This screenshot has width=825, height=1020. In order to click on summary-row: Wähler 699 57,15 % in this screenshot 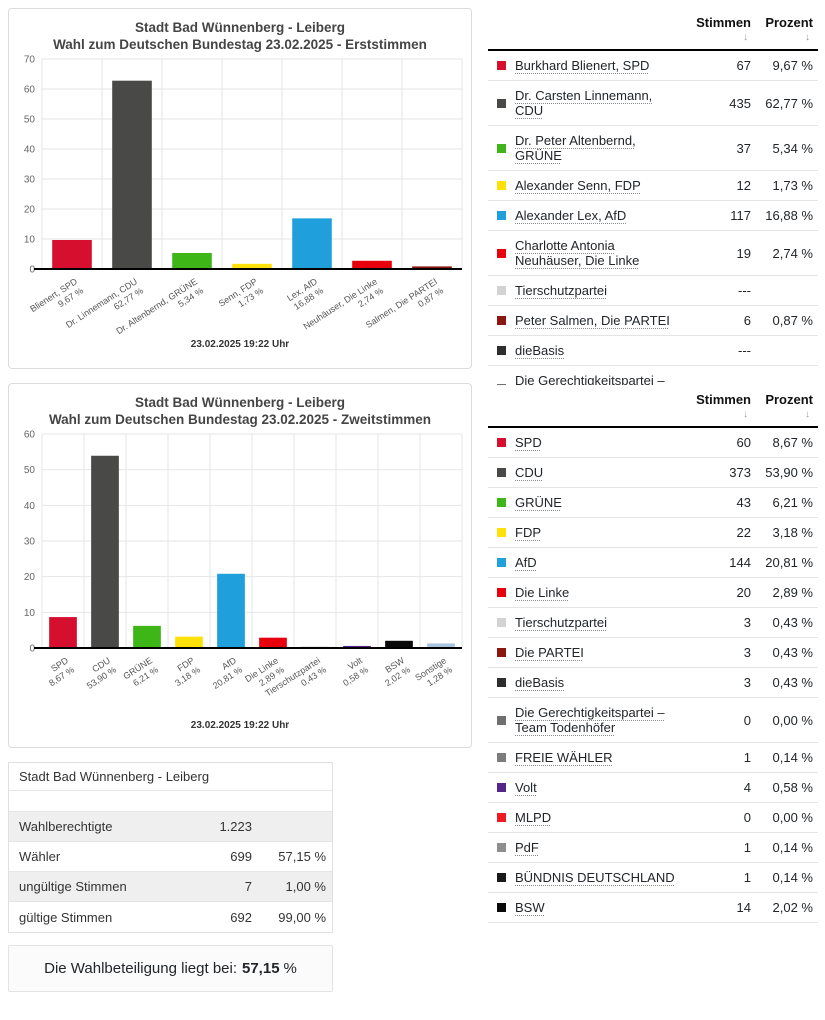, I will do `click(170, 857)`.